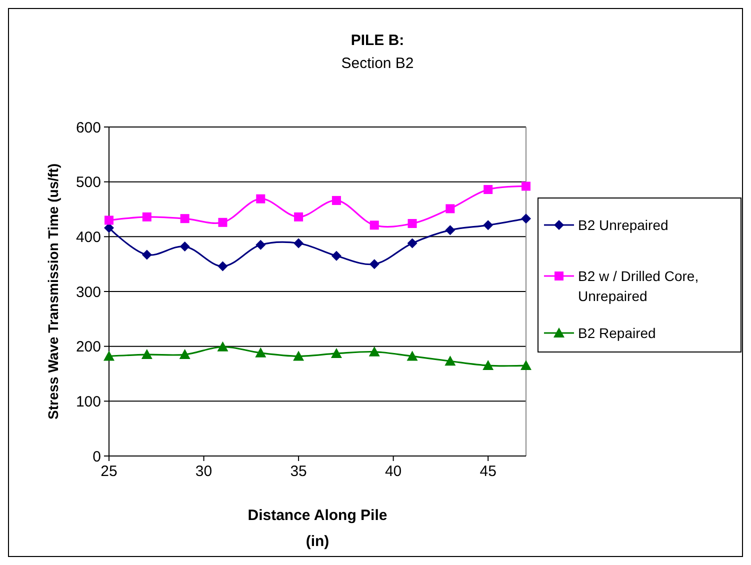 This screenshot has height=565, width=751. I want to click on y-axis-title: Stress Wave Transmission Time (us/ft), so click(53, 292).